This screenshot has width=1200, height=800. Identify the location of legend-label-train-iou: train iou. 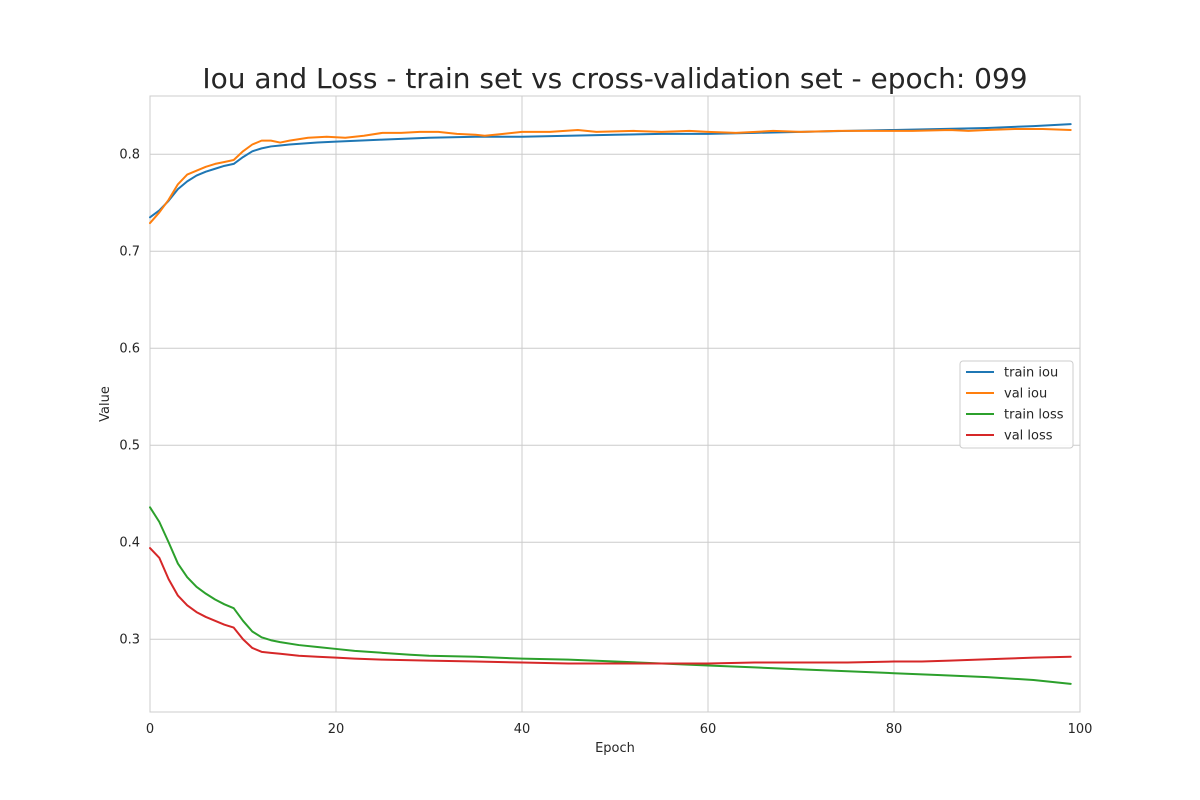
(1031, 373).